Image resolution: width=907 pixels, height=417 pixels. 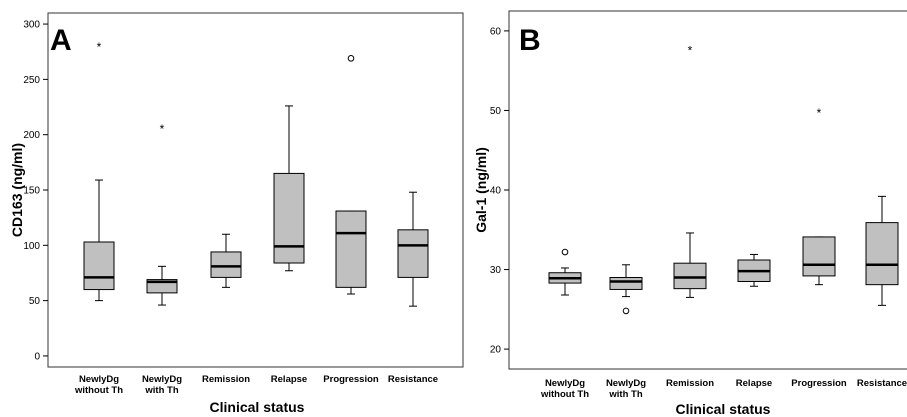 What do you see at coordinates (61, 40) in the screenshot?
I see `panel-a-letter: A` at bounding box center [61, 40].